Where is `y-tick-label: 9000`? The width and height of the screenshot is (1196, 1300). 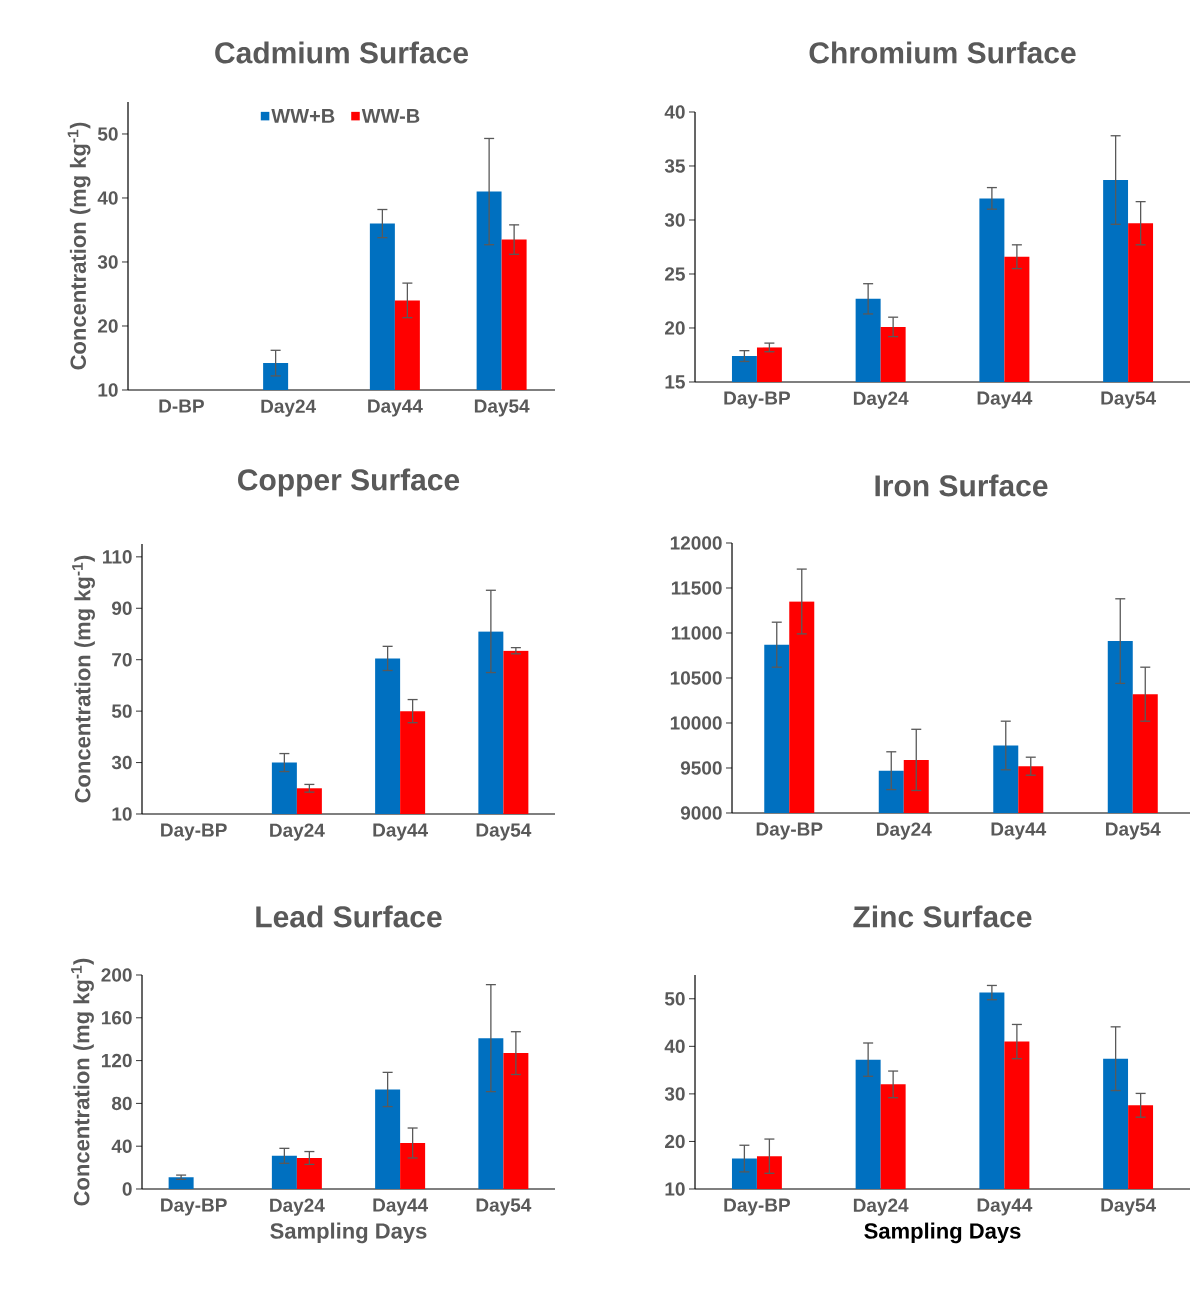
y-tick-label: 9000 is located at coordinates (701, 813).